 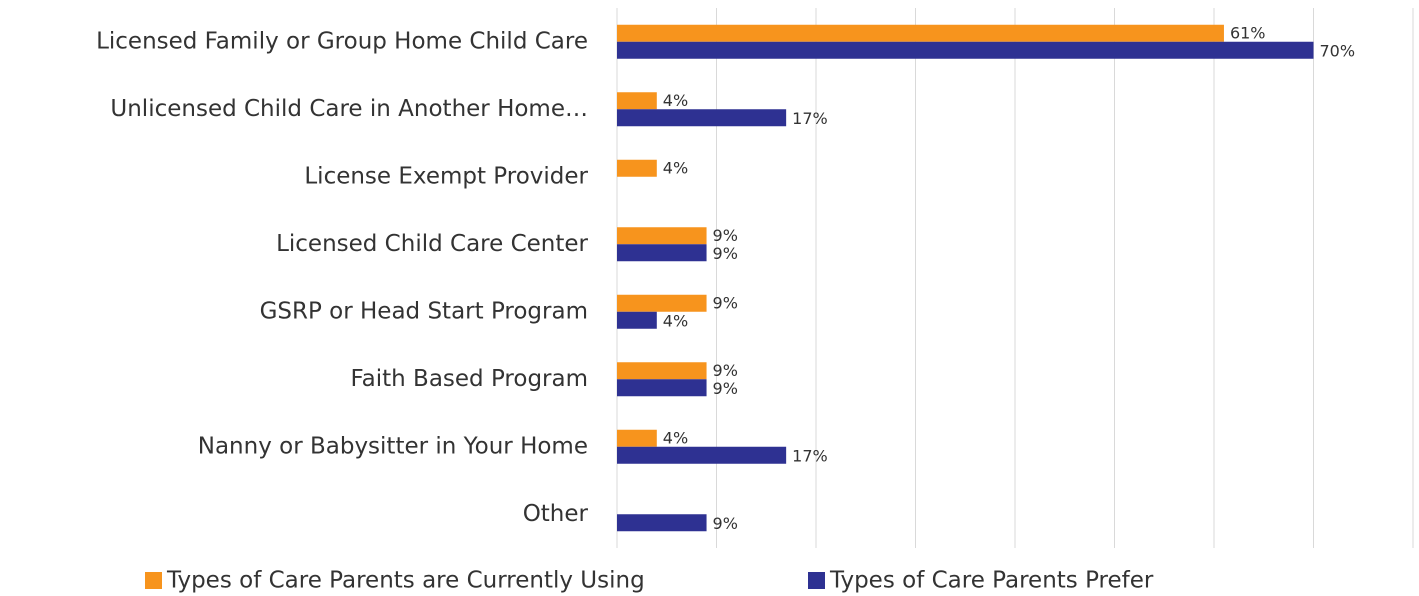 What do you see at coordinates (469, 379) in the screenshot?
I see `y-tick-label: Faith Based Program` at bounding box center [469, 379].